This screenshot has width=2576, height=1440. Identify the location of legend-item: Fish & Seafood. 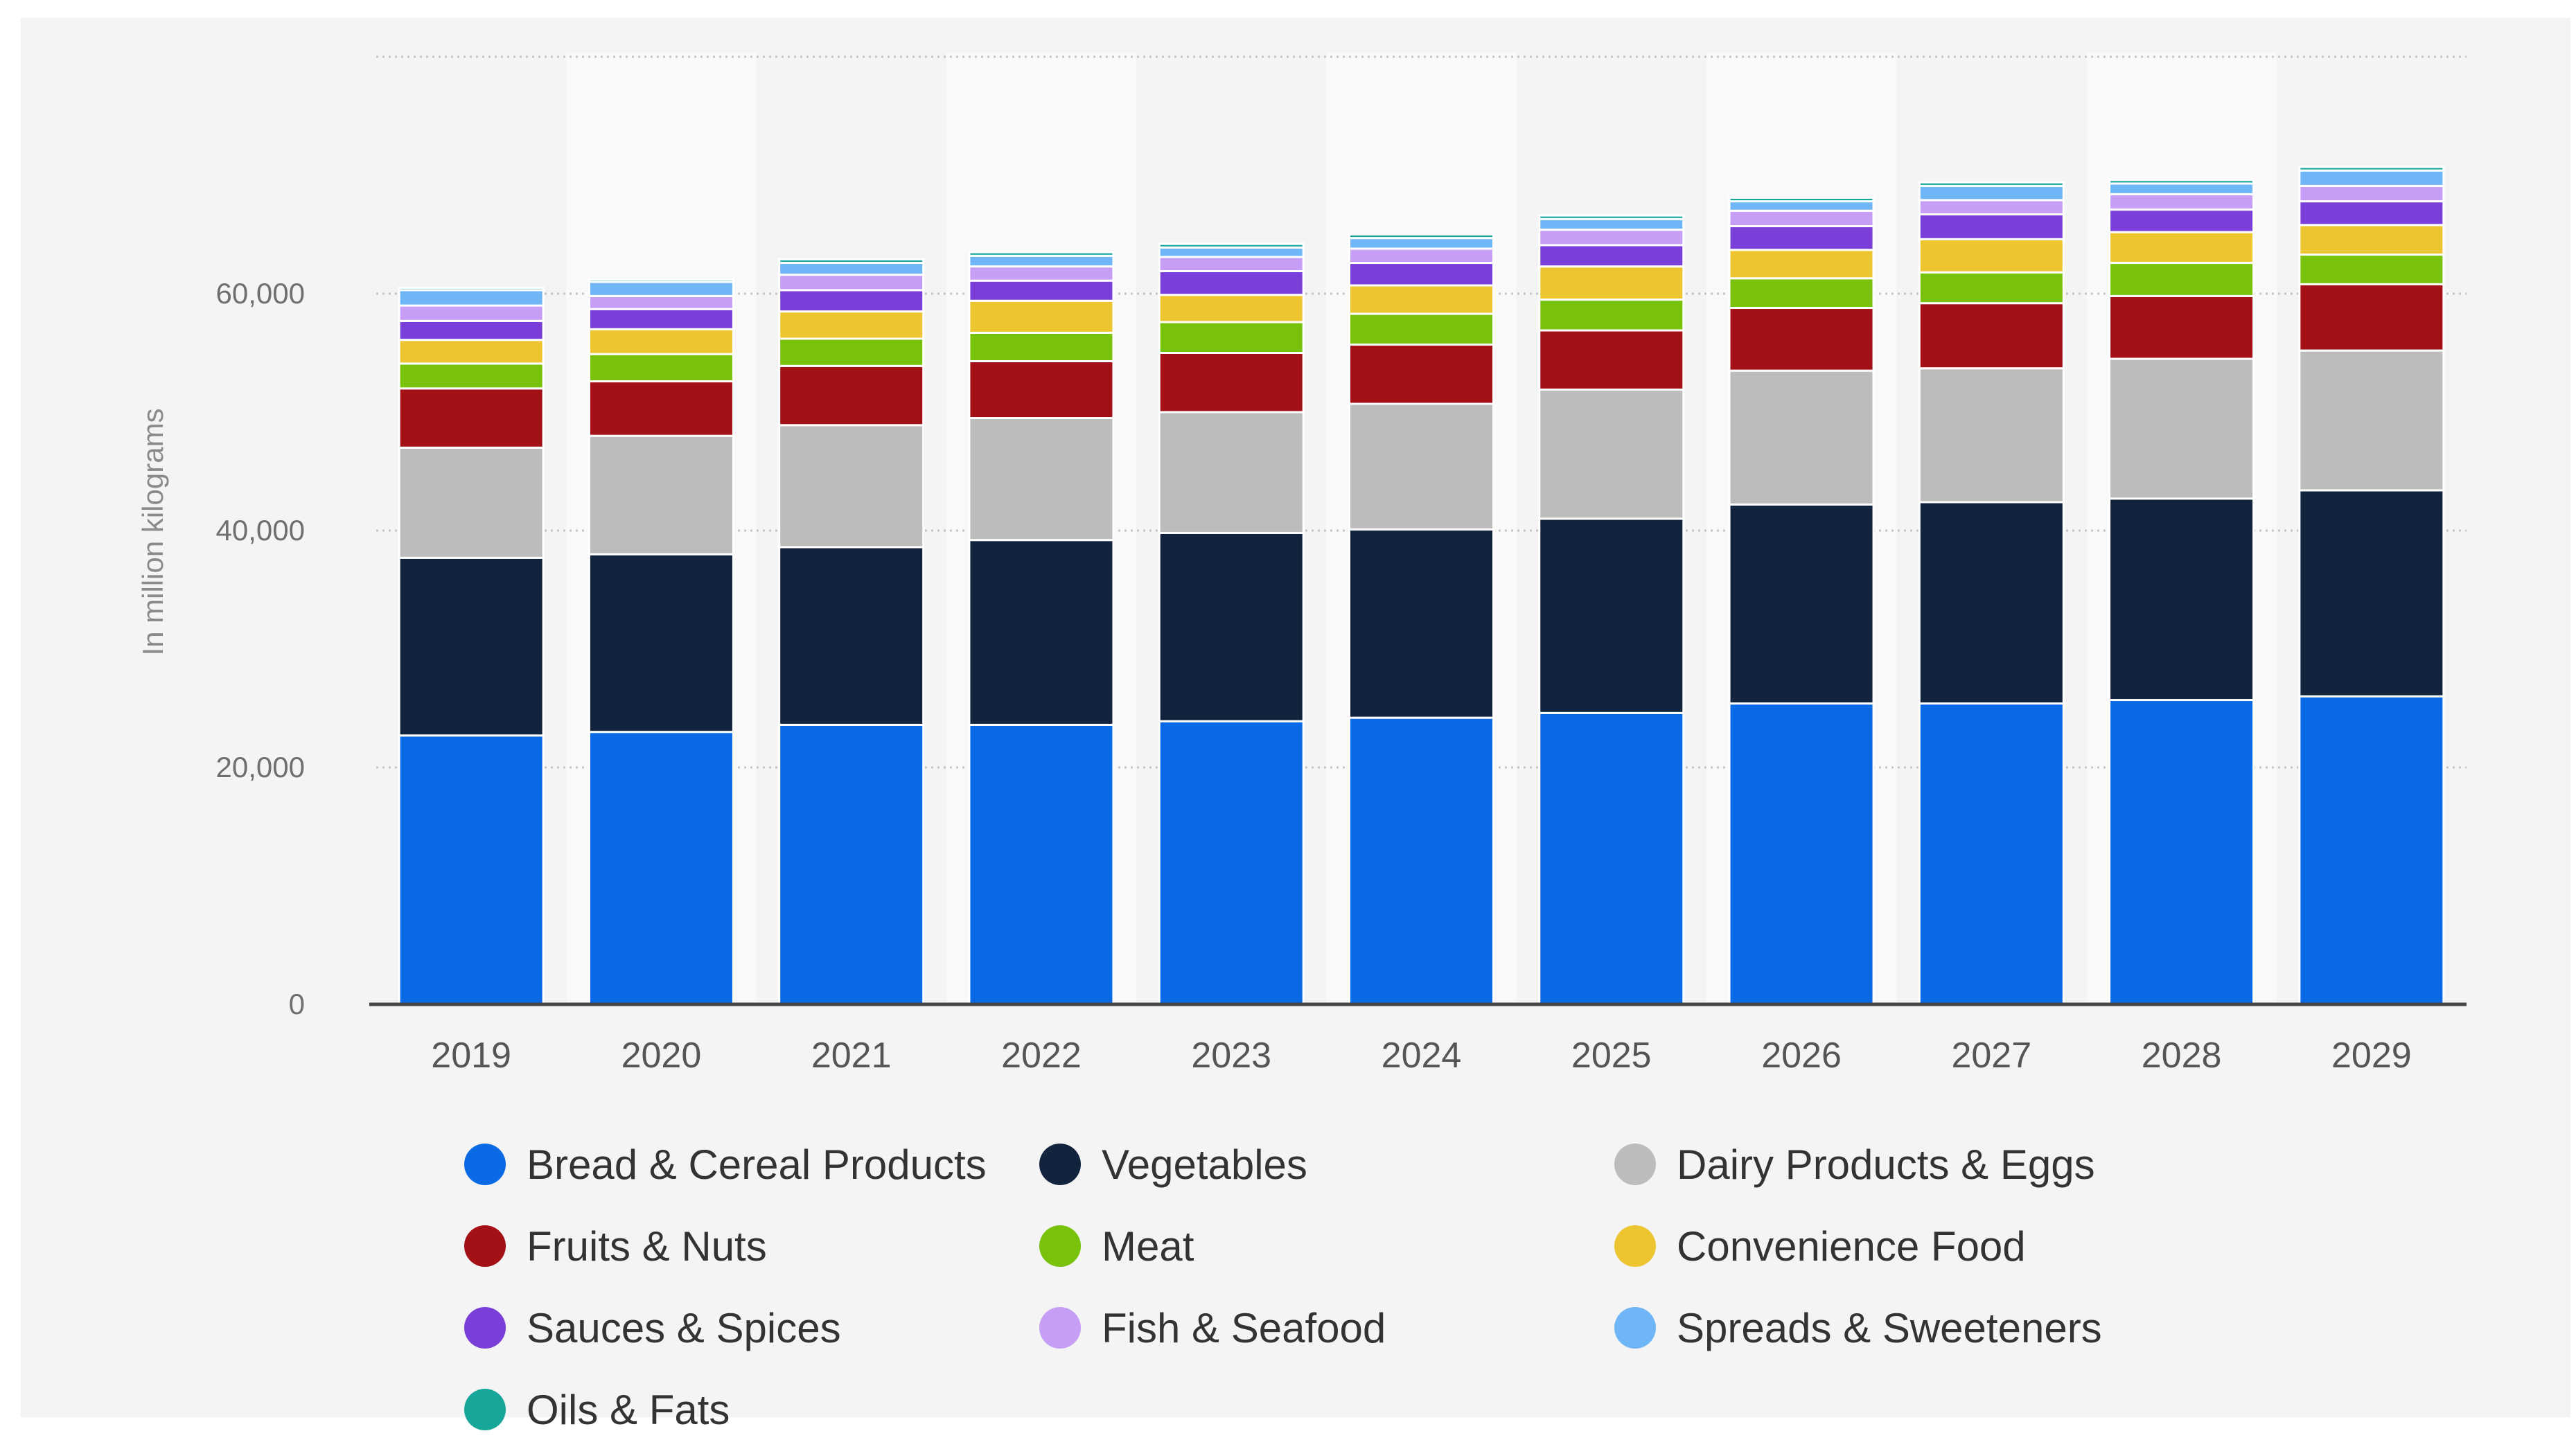
(1212, 1327).